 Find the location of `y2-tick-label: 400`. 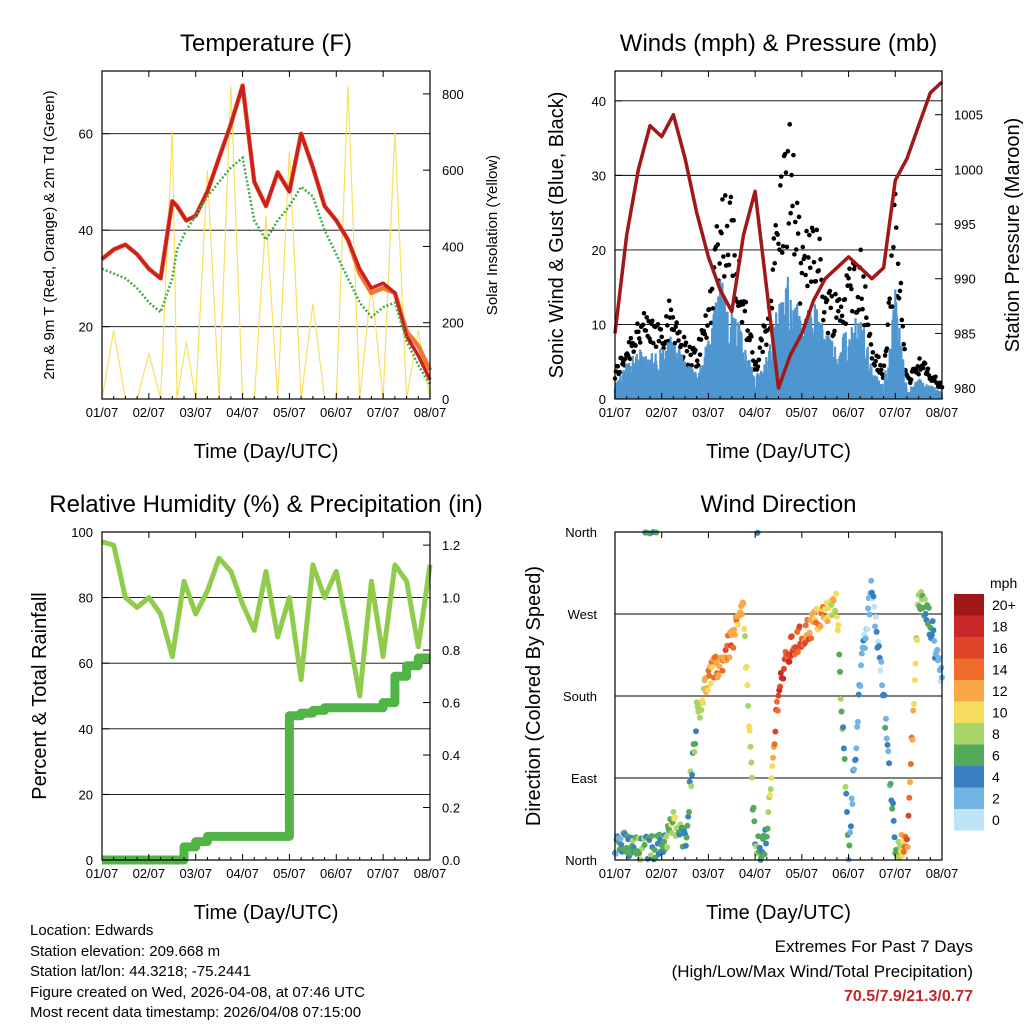

y2-tick-label: 400 is located at coordinates (453, 246).